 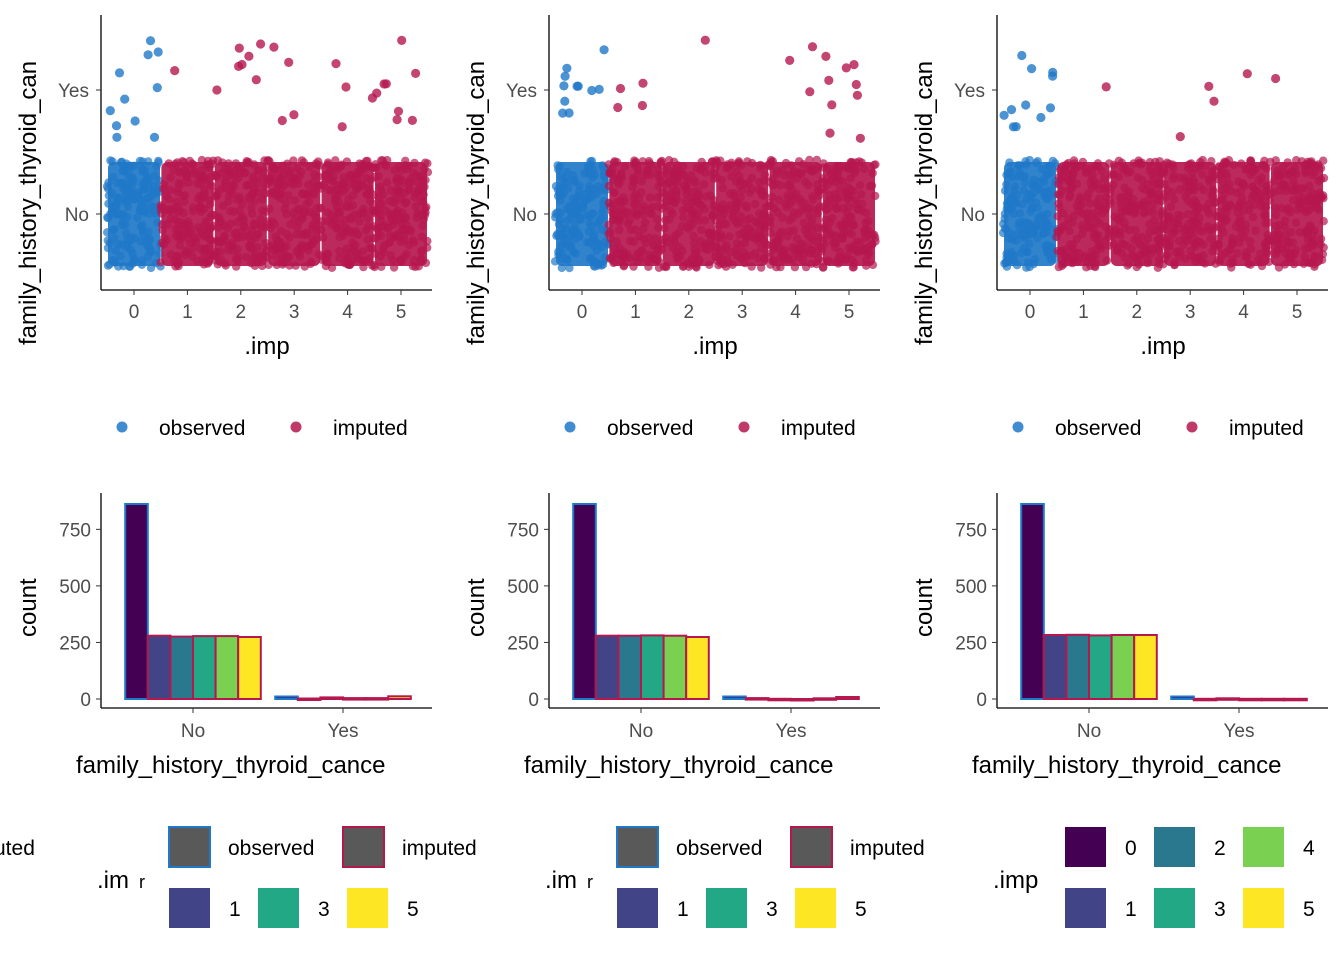 What do you see at coordinates (354, 699) in the screenshot?
I see `bar-3-yes` at bounding box center [354, 699].